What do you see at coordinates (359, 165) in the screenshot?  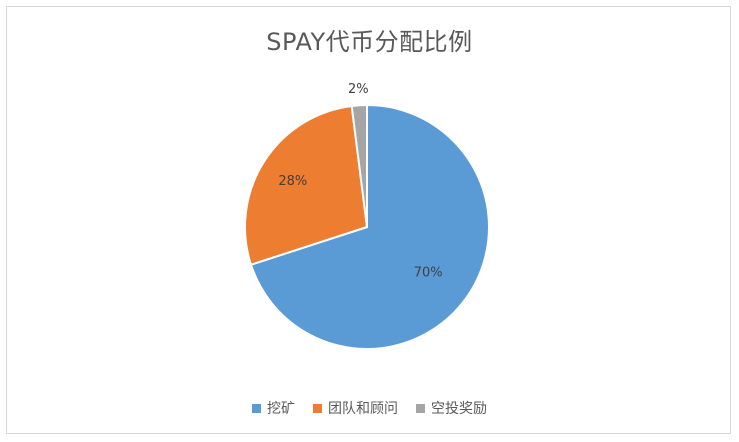 I see `pie-slice-airdrop` at bounding box center [359, 165].